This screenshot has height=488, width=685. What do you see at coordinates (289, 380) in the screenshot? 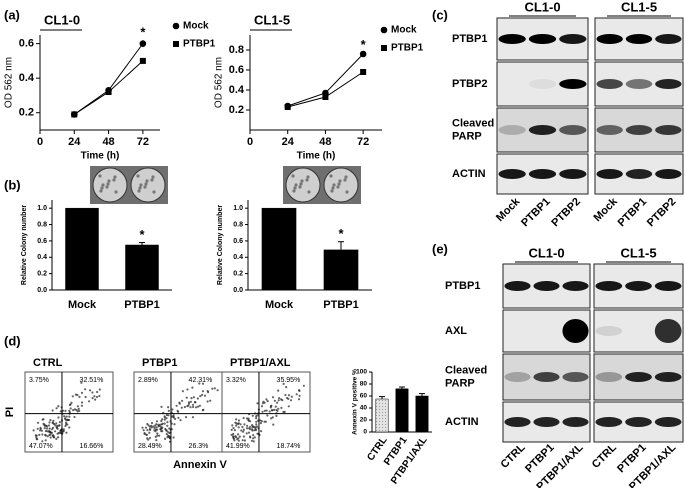
I see `quadrant-label: 35.95%` at bounding box center [289, 380].